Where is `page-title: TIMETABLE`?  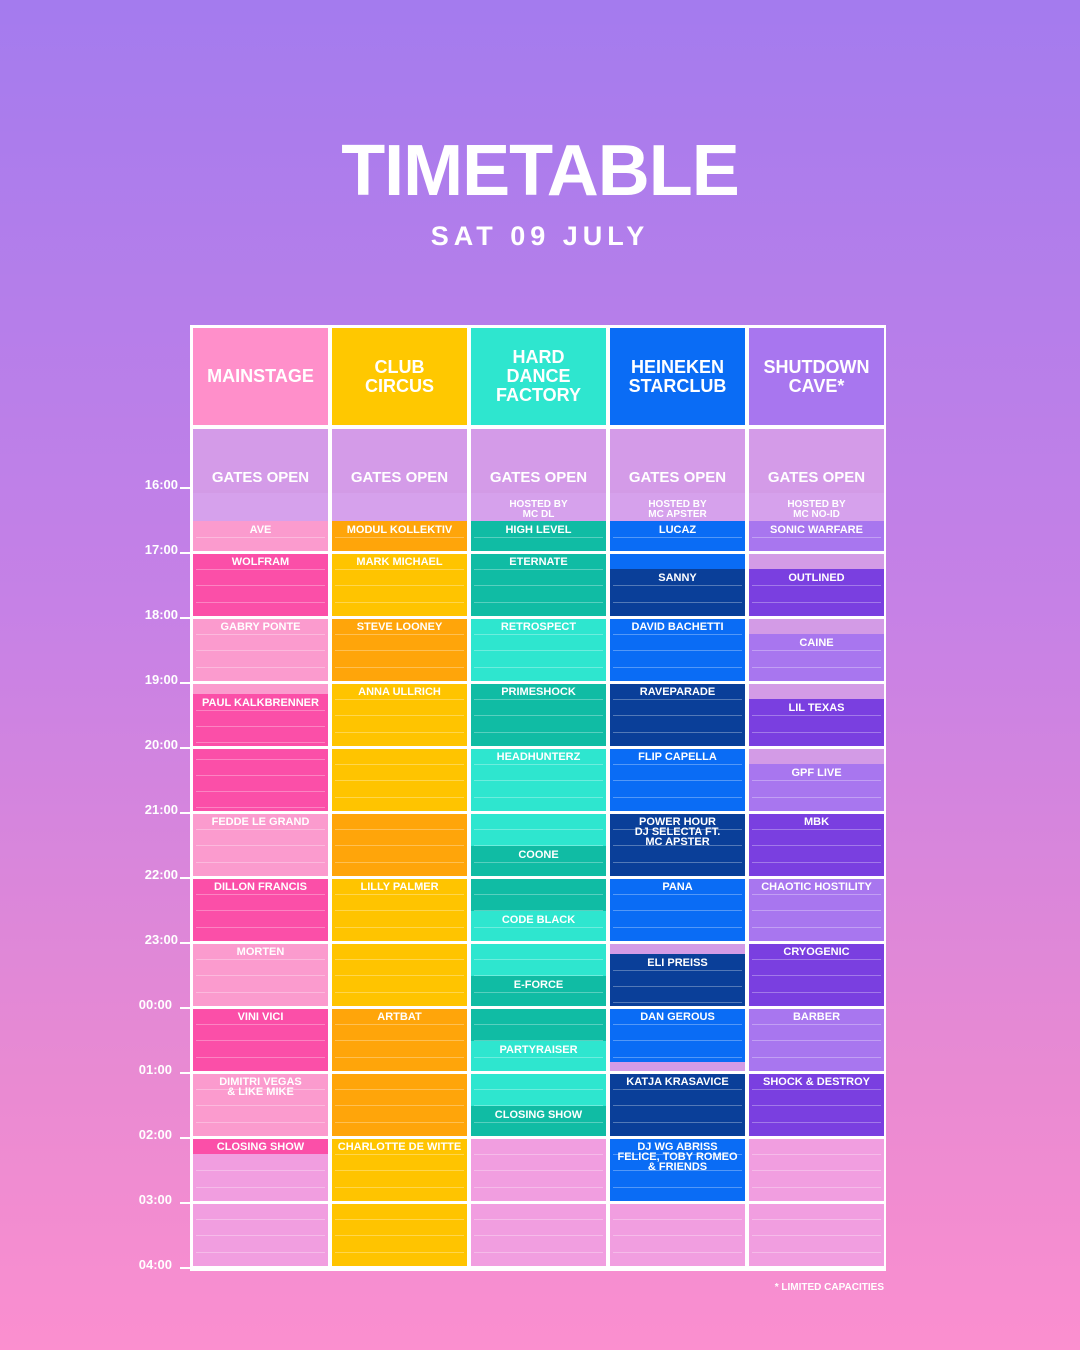
page-title: TIMETABLE is located at coordinates (540, 171).